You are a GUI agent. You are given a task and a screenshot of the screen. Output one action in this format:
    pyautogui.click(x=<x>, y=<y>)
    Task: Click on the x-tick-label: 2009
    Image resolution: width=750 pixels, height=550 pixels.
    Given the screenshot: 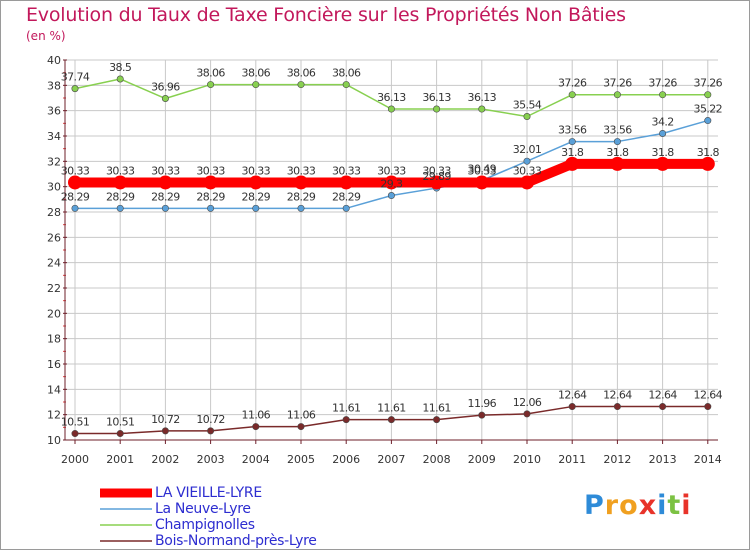 What is the action you would take?
    pyautogui.click(x=482, y=459)
    